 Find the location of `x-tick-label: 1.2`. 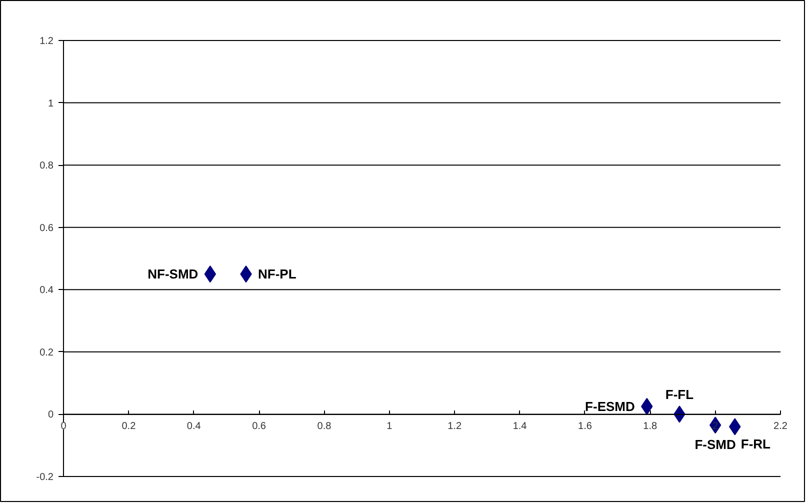

x-tick-label: 1.2 is located at coordinates (455, 426).